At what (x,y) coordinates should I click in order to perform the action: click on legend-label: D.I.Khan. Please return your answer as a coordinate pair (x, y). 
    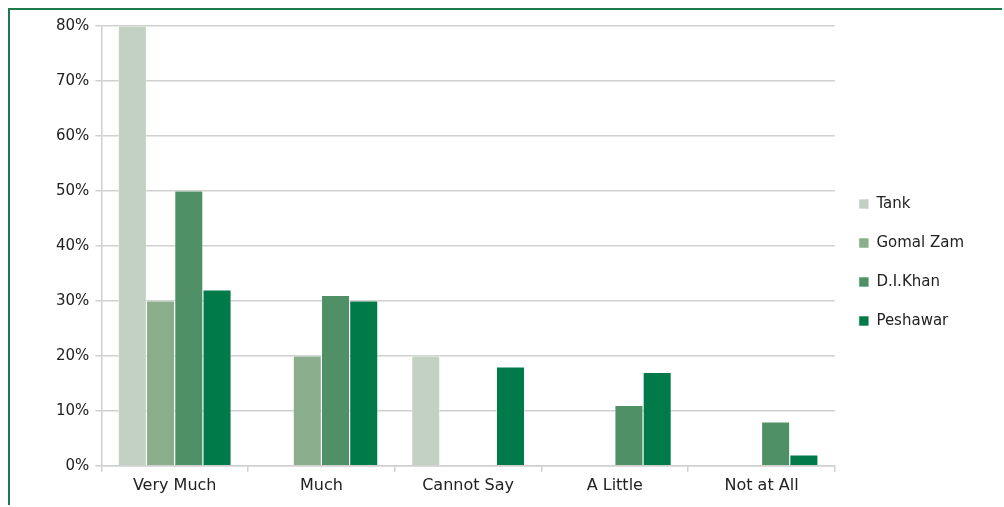
    Looking at the image, I should click on (908, 280).